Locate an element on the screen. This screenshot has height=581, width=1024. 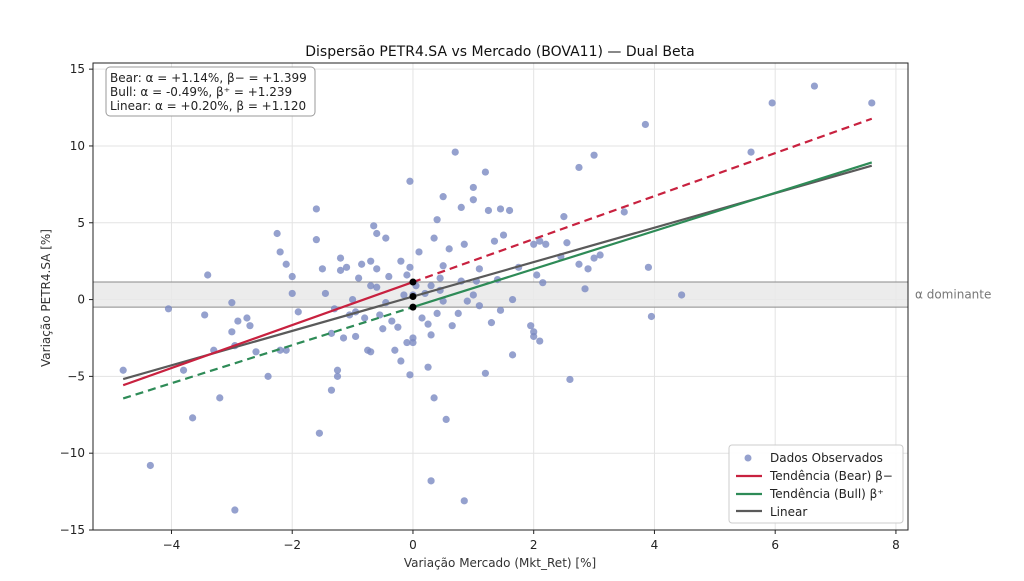
x-axis-label: Variação Mercado (Mkt_Ret) [%] is located at coordinates (500, 563).